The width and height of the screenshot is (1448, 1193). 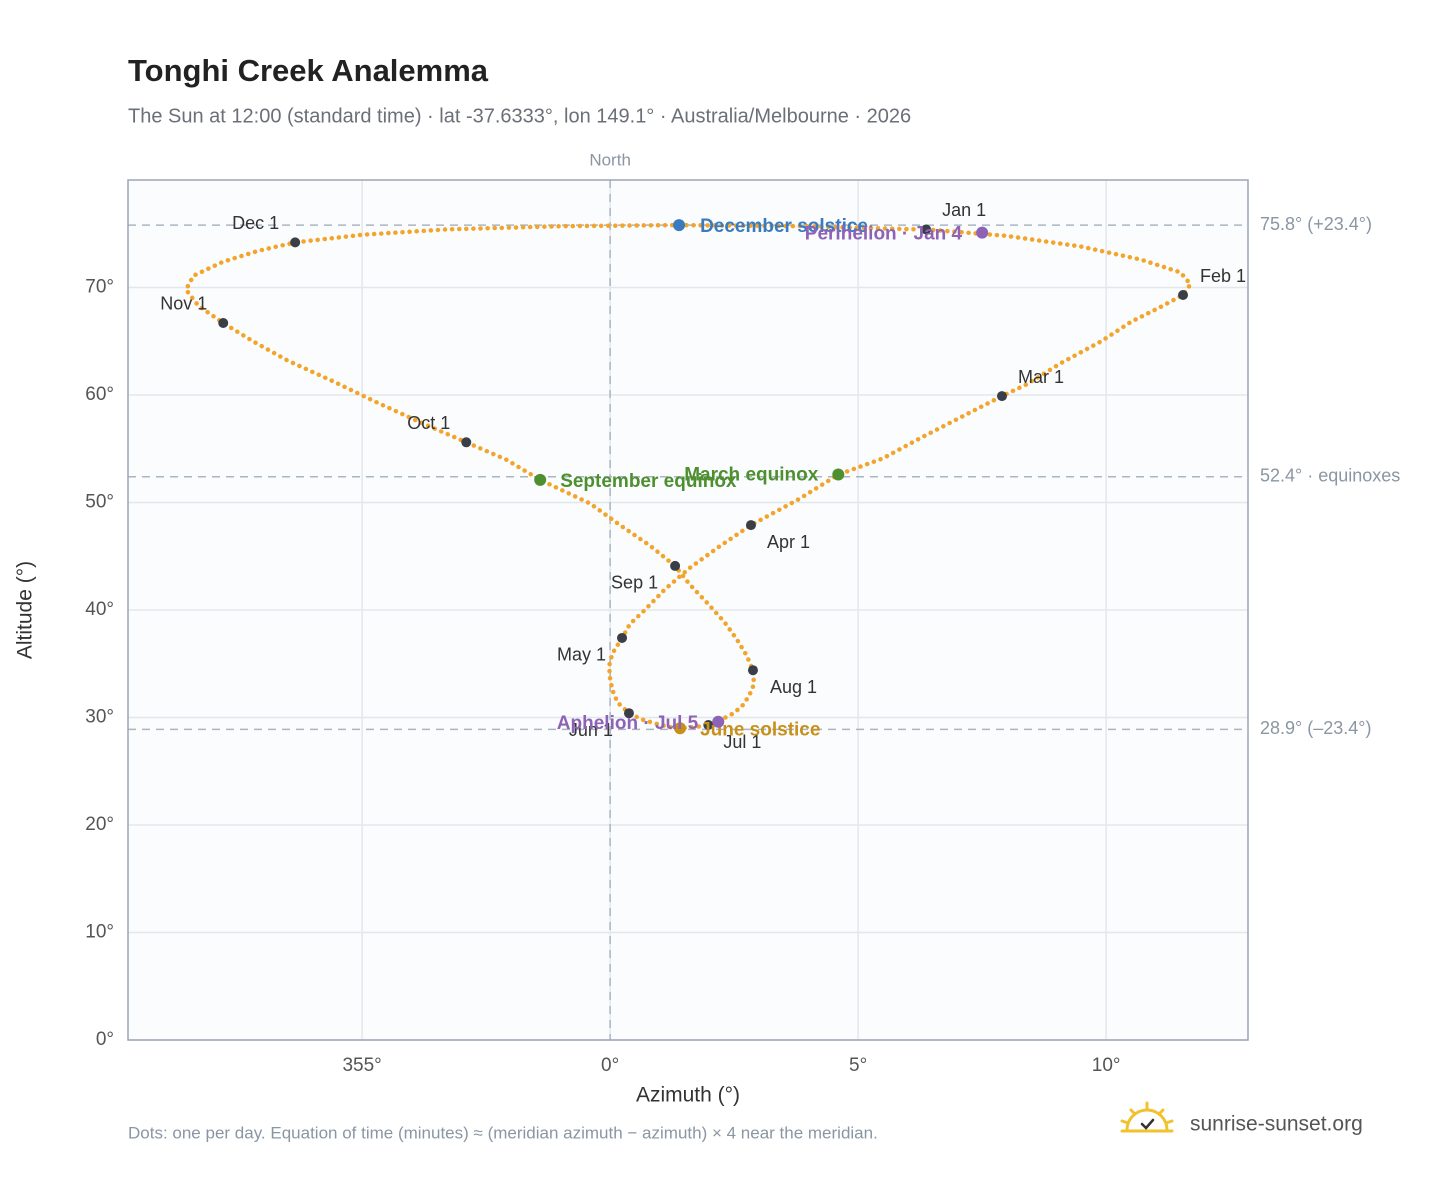 I want to click on y-tick-label: 70°, so click(x=99, y=287).